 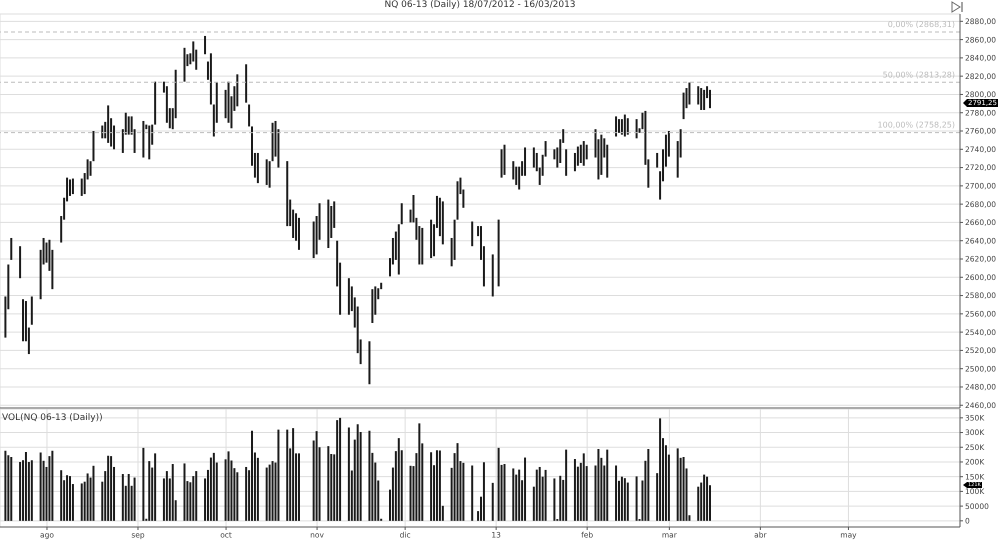 I want to click on ref-line-label: 50,00% (2813,28), so click(x=918, y=75).